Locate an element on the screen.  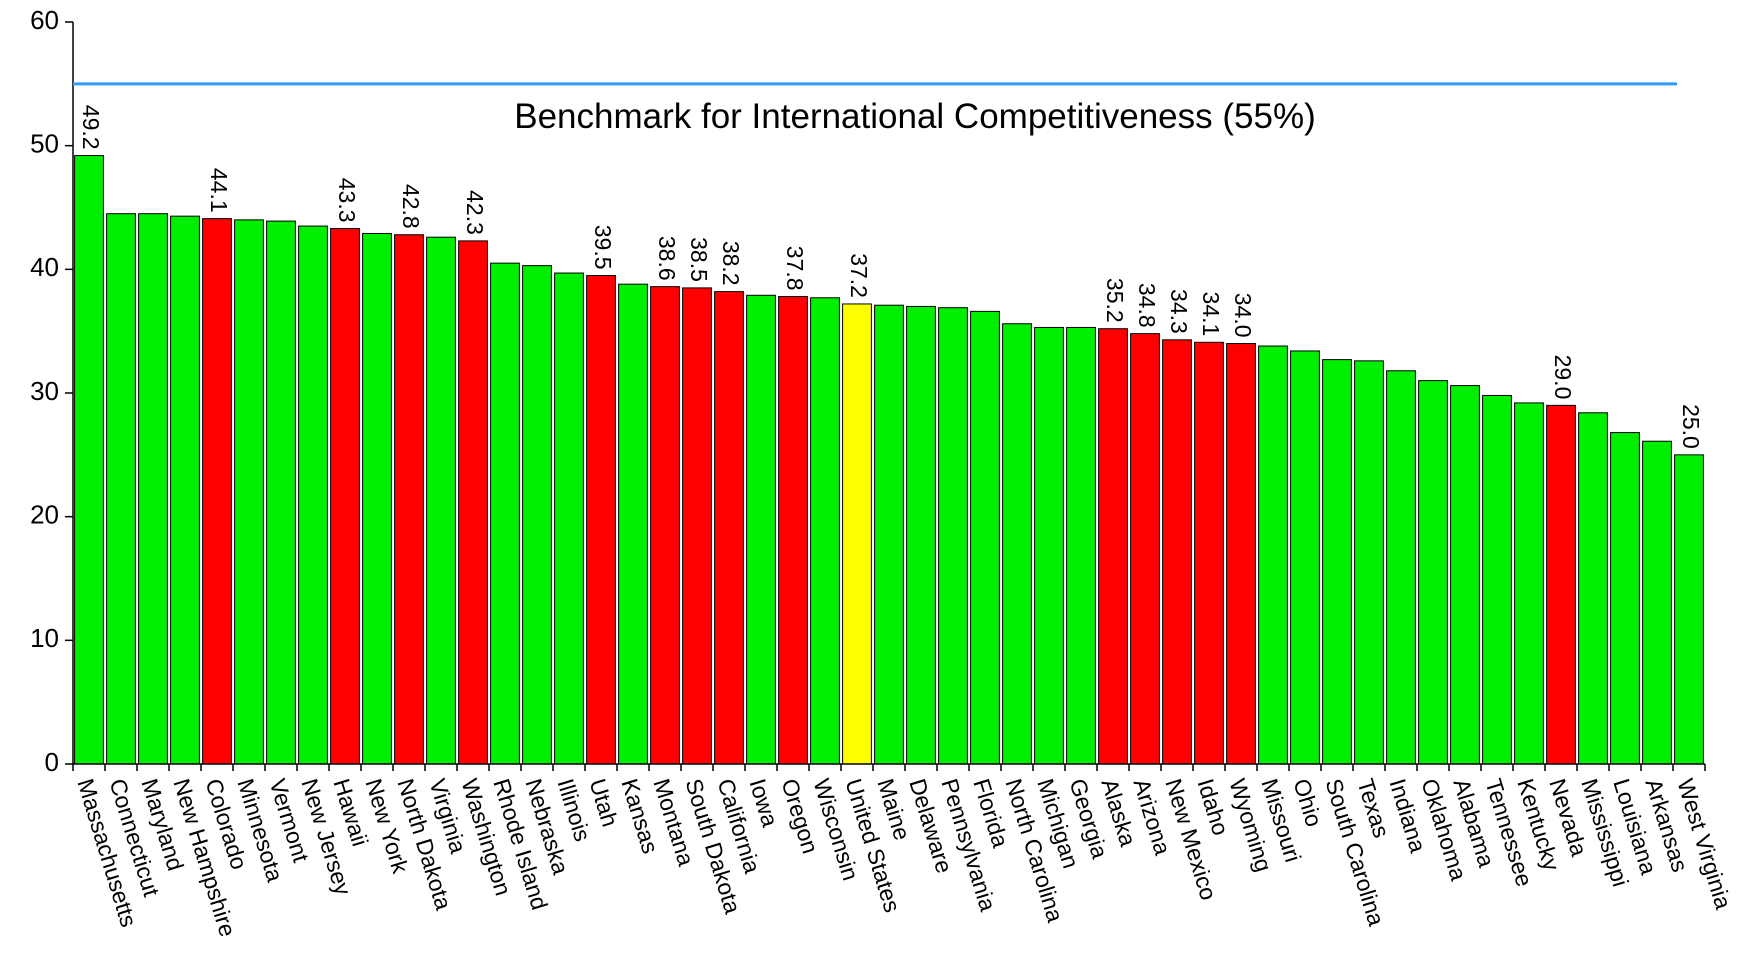
value-label: 35.2 is located at coordinates (1115, 300).